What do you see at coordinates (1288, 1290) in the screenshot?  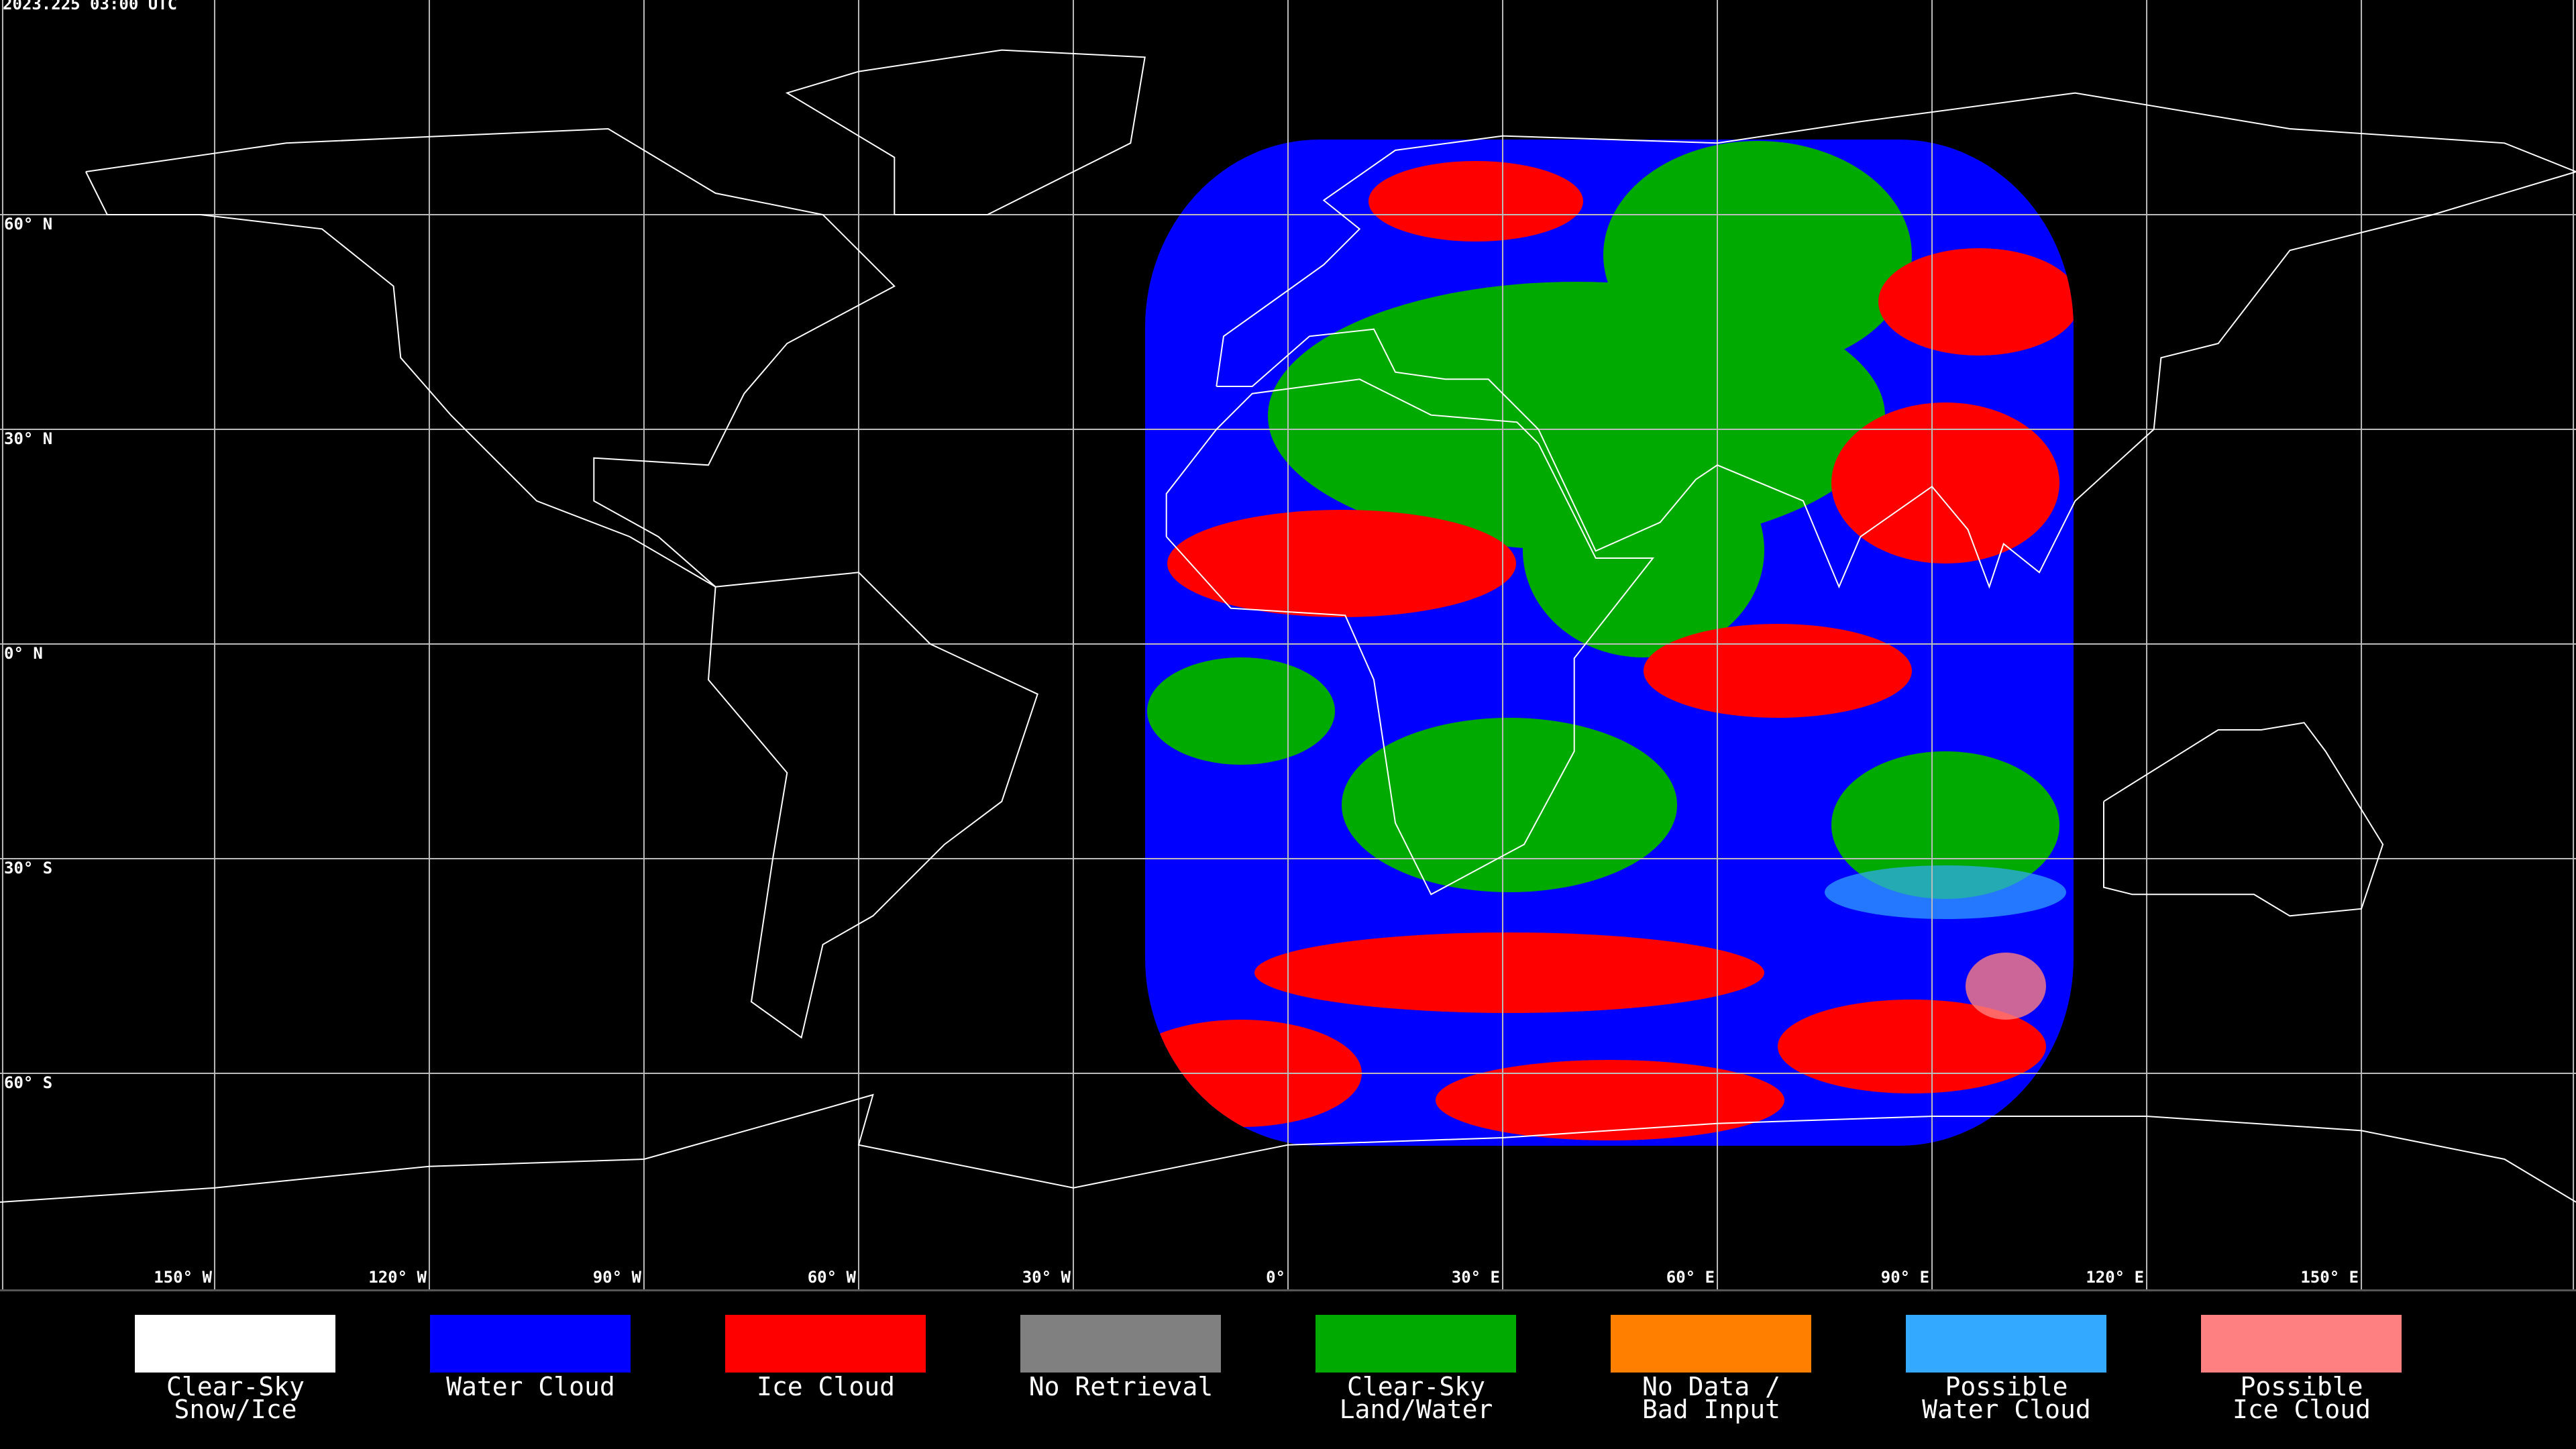 I see `divider` at bounding box center [1288, 1290].